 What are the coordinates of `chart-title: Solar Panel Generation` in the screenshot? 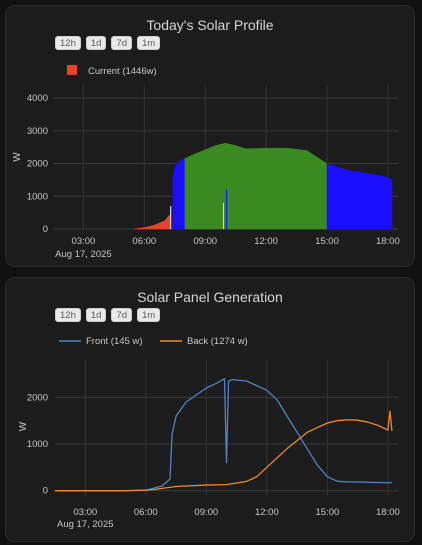 It's located at (210, 297).